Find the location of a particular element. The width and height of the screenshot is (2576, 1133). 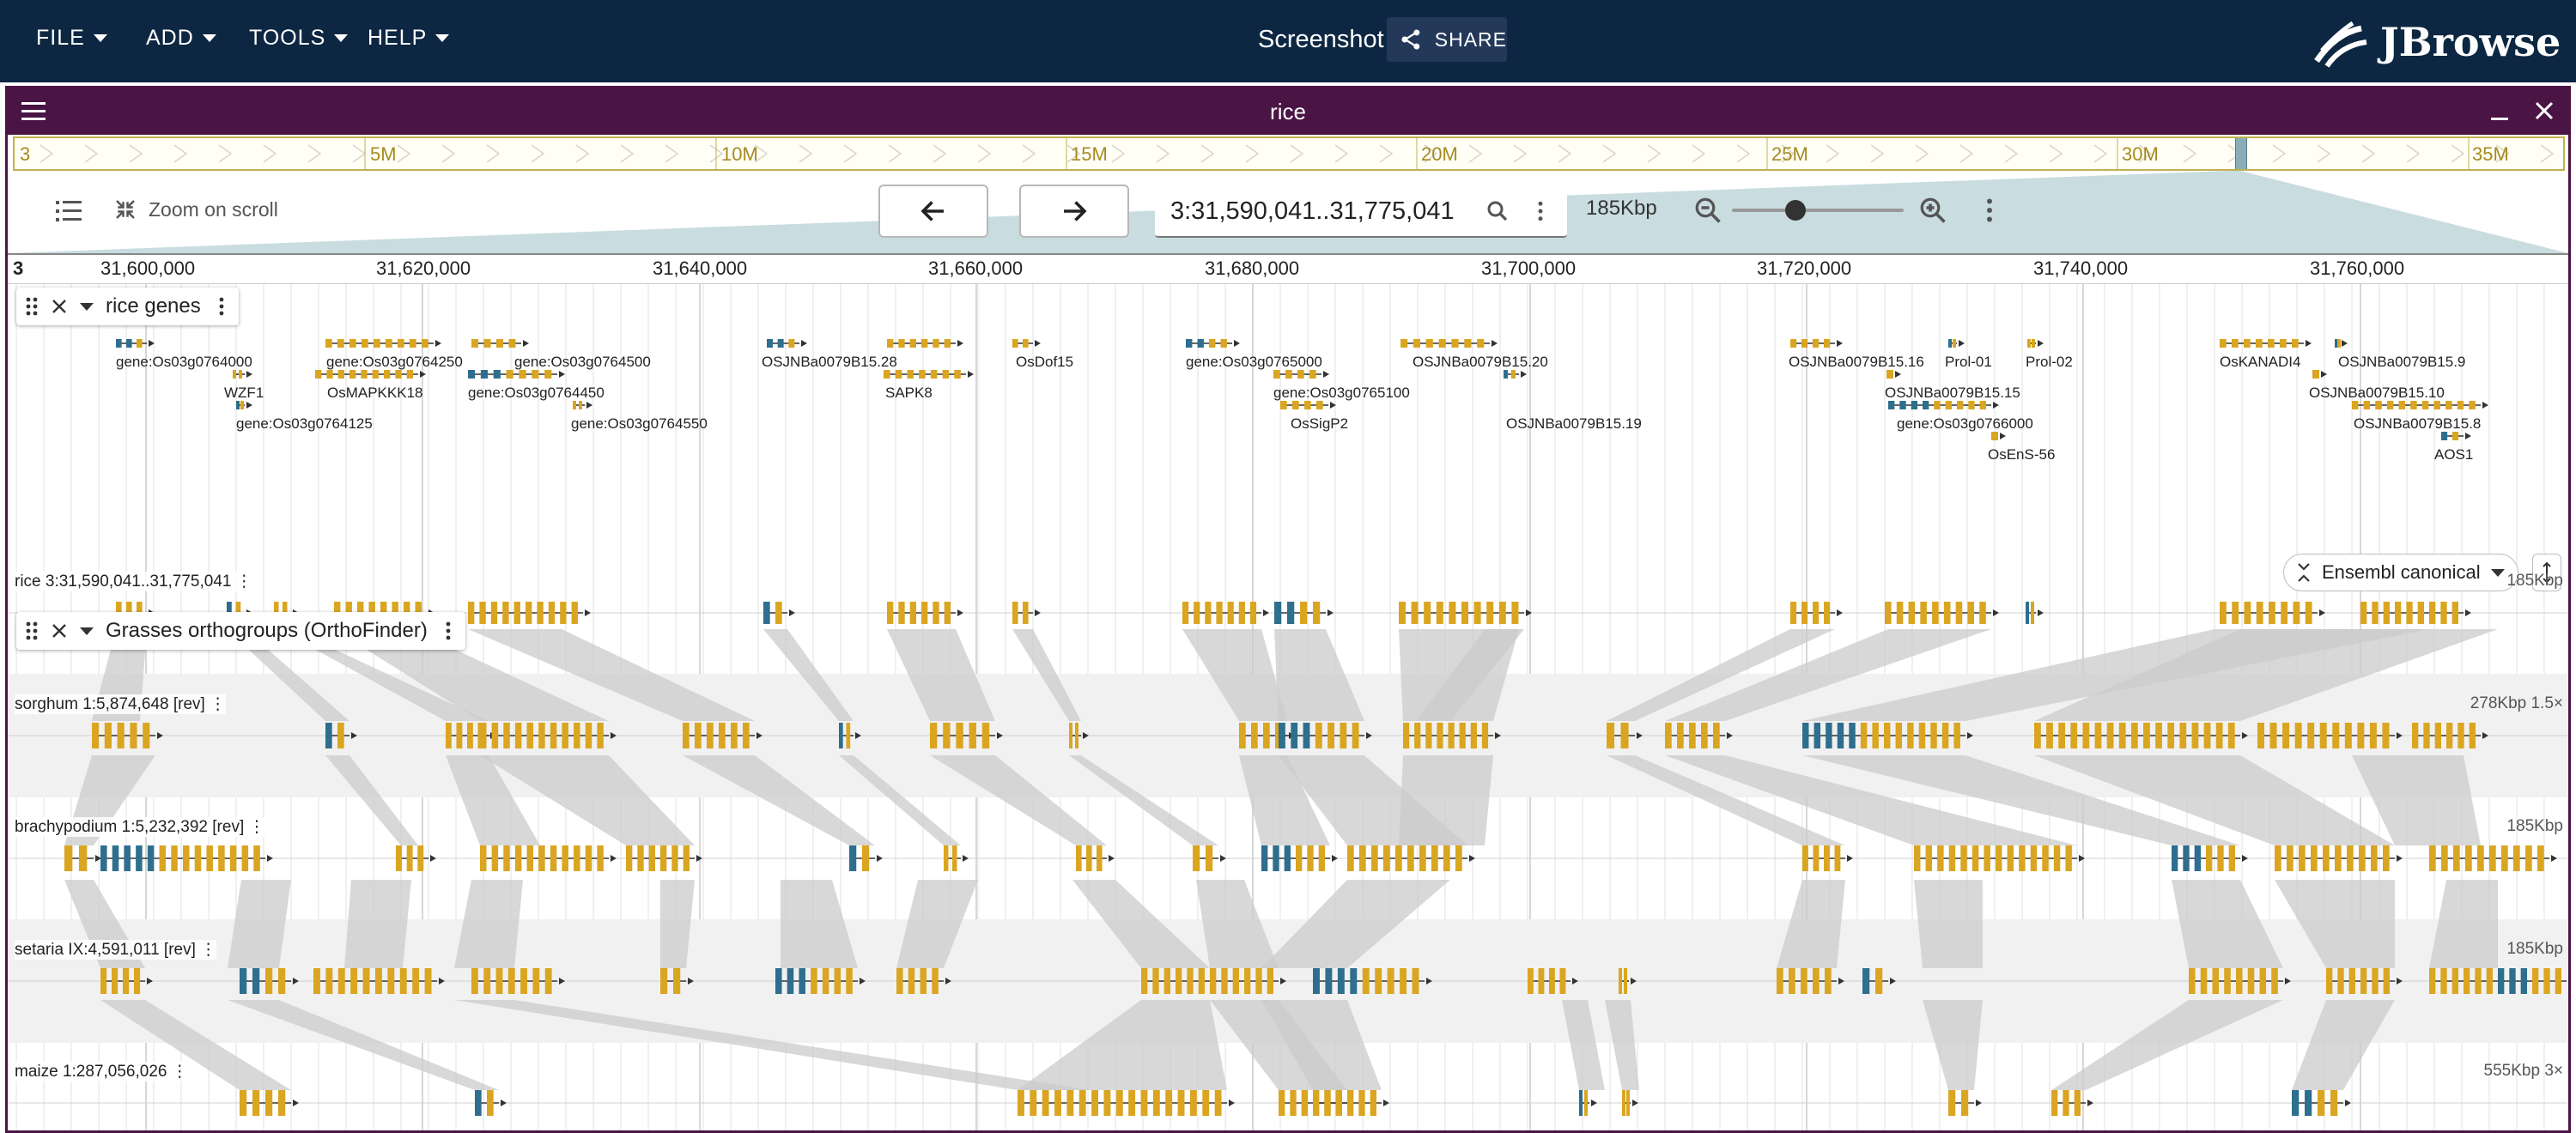

gene-label: gene:Os03g0764250 is located at coordinates (394, 362).